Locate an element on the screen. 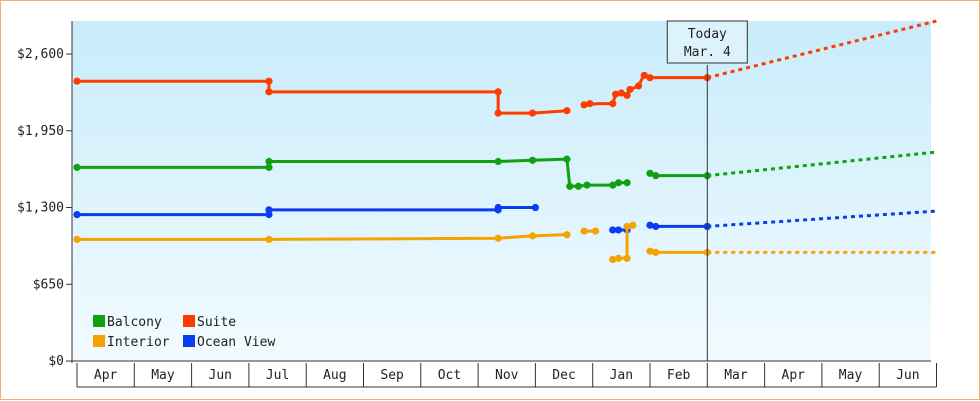 The image size is (980, 401). legend: Balcony Suite Interior Ocean View is located at coordinates (184, 332).